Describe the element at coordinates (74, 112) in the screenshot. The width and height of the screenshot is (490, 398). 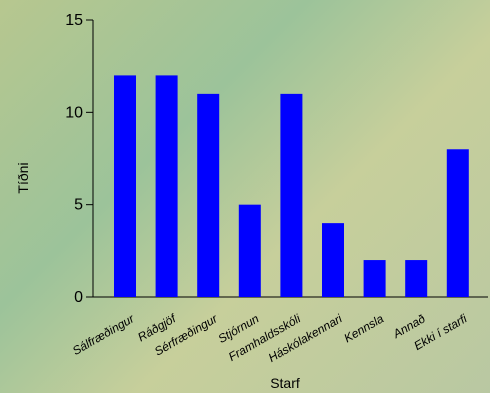
I see `y-tick-label: 10` at that location.